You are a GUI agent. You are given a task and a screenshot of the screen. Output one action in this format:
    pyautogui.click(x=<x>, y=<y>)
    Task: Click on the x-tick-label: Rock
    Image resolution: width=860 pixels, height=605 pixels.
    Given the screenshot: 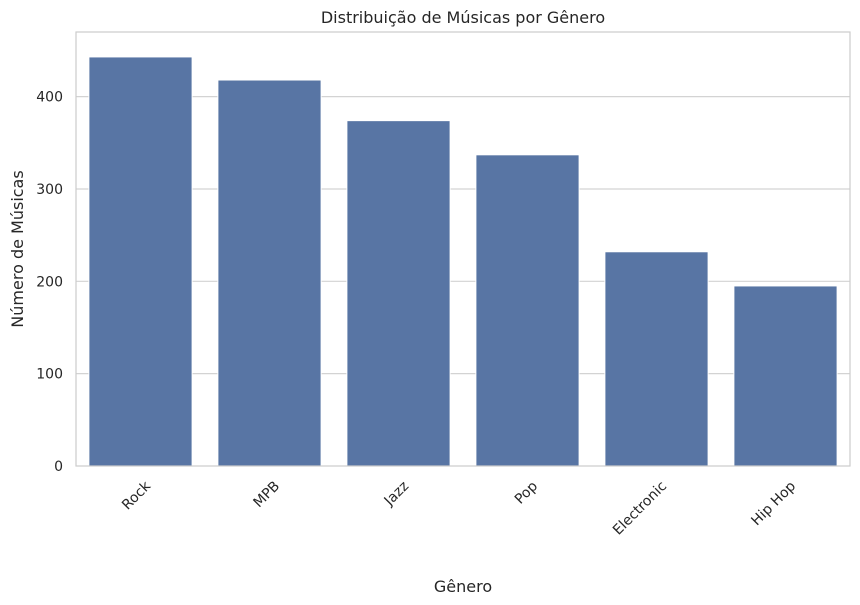 What is the action you would take?
    pyautogui.click(x=137, y=496)
    